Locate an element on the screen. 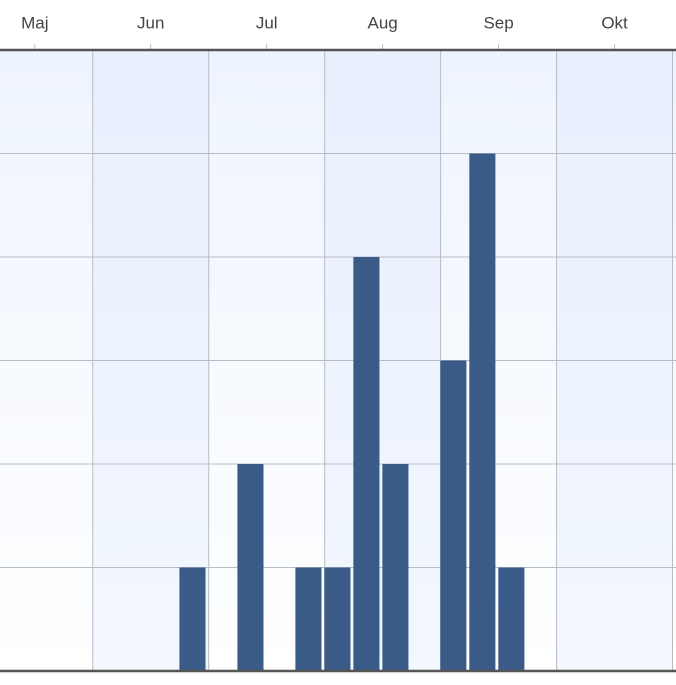 The height and width of the screenshot is (685, 676). x-tick-label: Jul is located at coordinates (267, 22).